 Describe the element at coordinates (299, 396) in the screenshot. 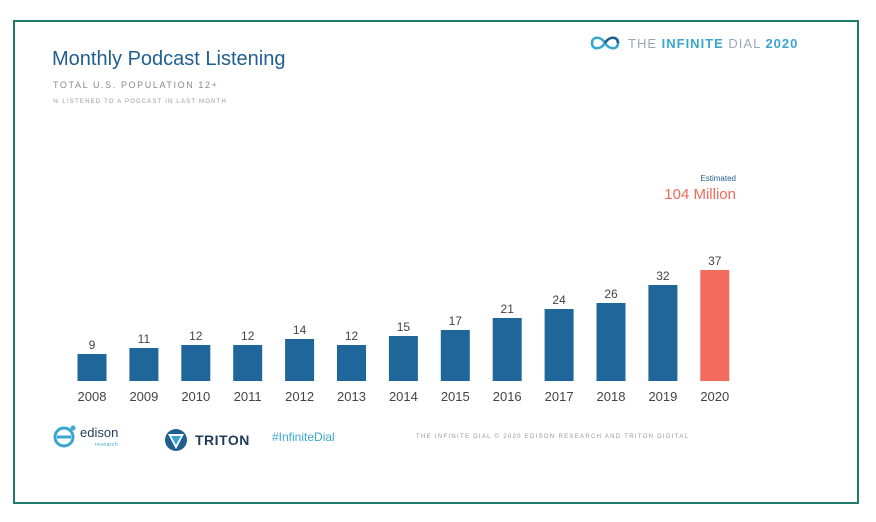

I see `x-tick-2012: 2012` at that location.